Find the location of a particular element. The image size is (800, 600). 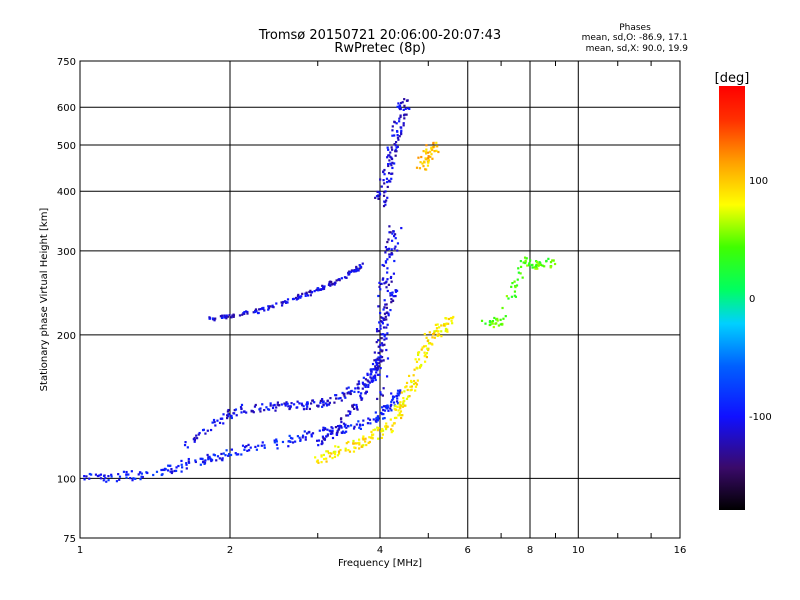

y-tick-label: 75 is located at coordinates (69, 539).